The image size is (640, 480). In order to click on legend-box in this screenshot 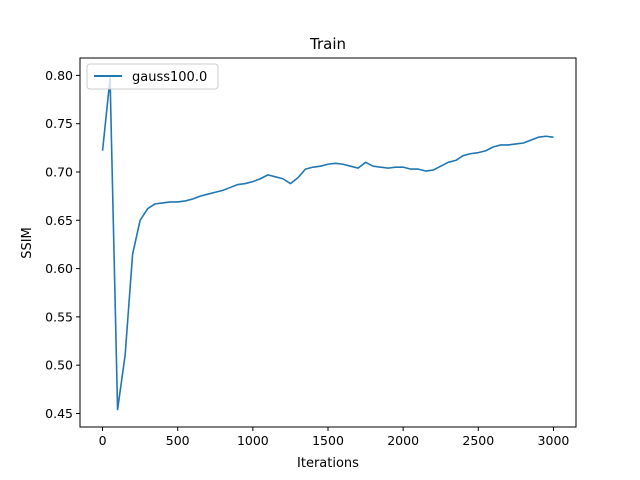, I will do `click(152, 76)`.